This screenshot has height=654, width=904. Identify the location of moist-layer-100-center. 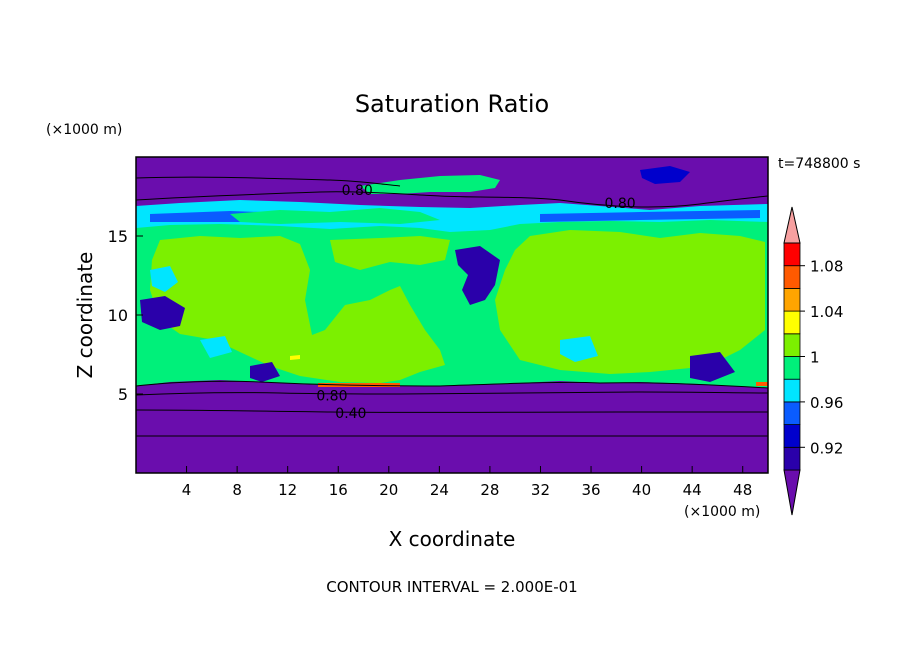
(390, 253).